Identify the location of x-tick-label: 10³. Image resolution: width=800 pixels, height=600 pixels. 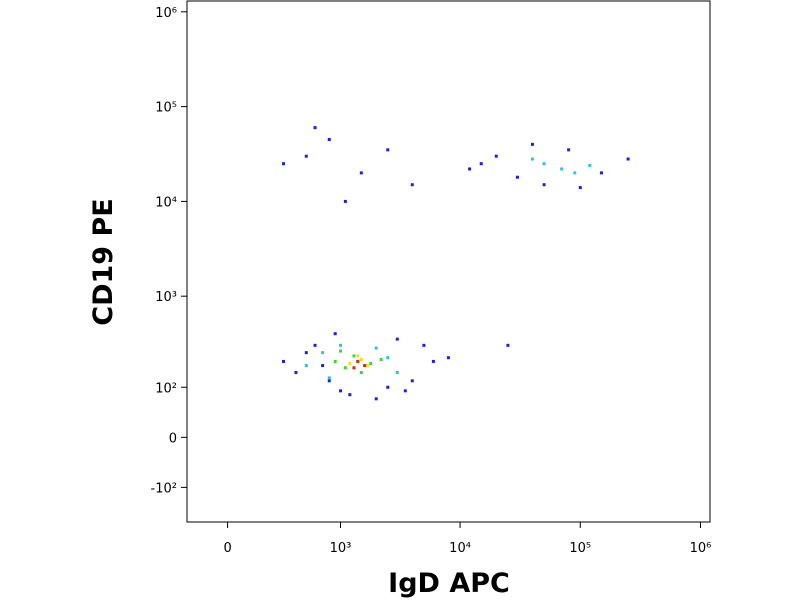
(341, 548).